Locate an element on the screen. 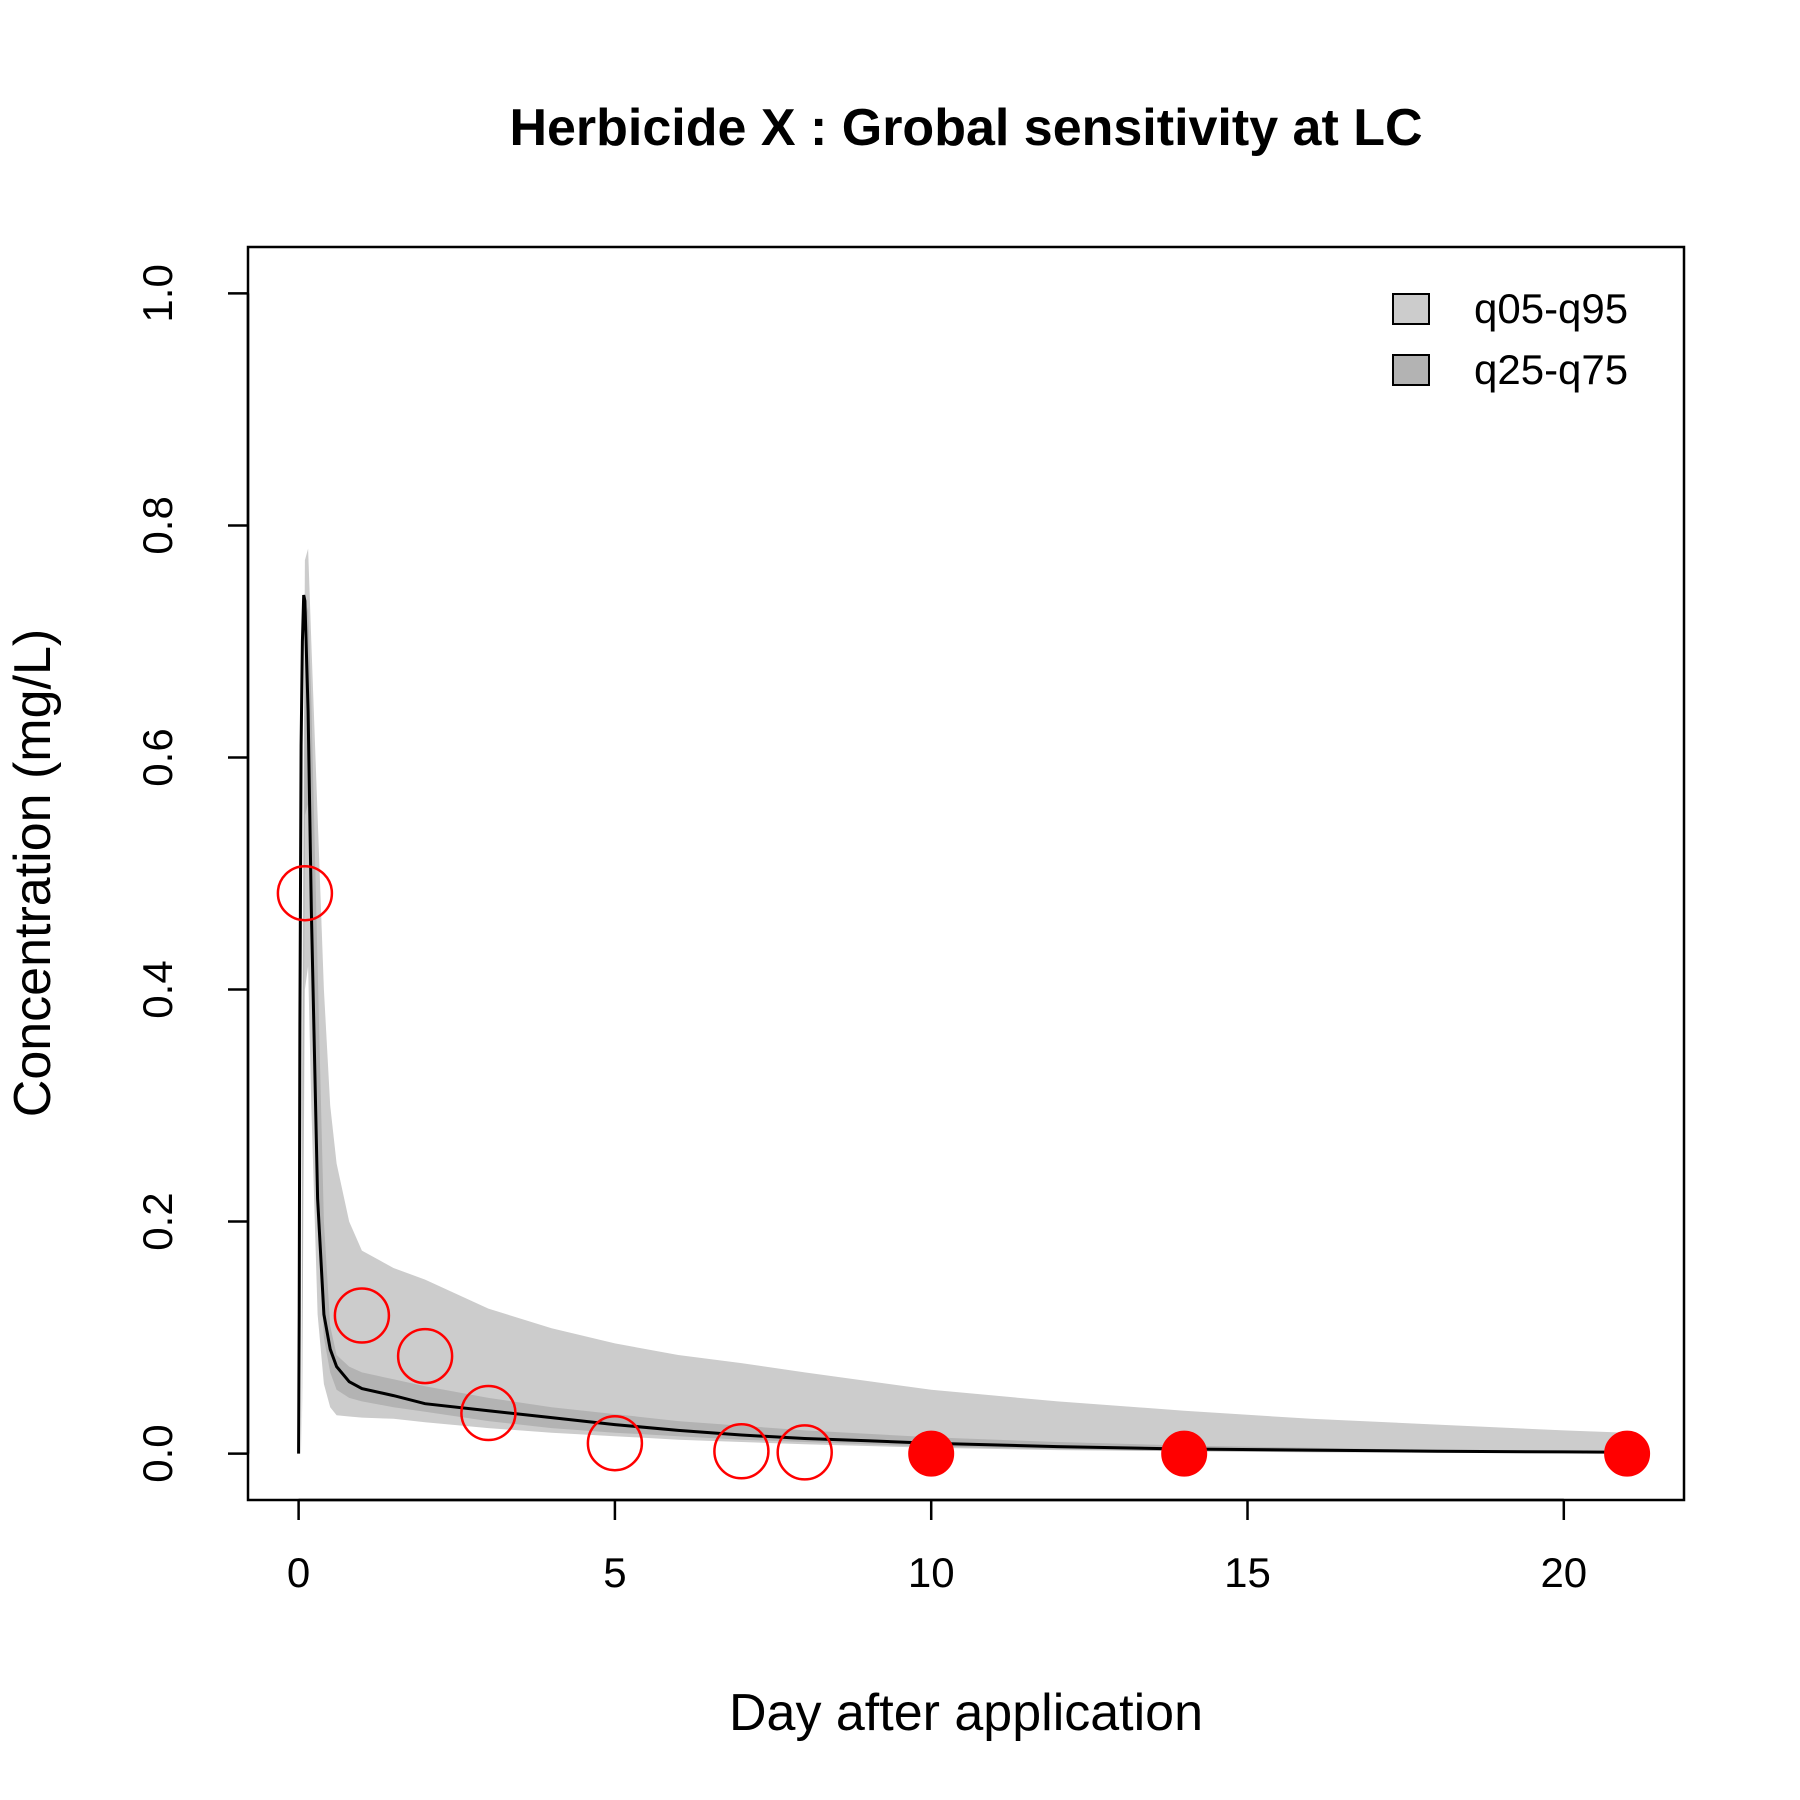  x-tick-label: 10 is located at coordinates (931, 1572).